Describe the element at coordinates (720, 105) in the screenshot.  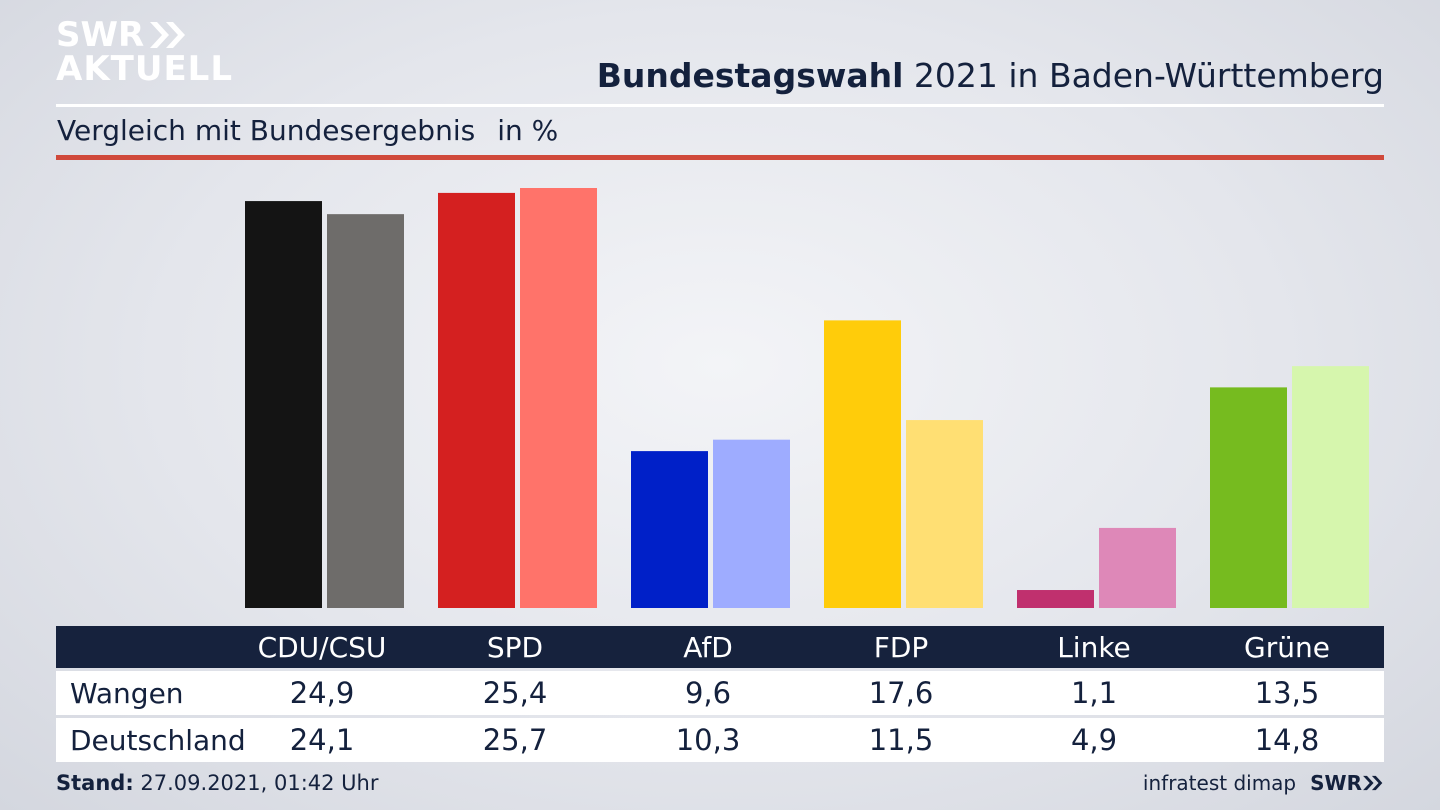
I see `header-divider` at that location.